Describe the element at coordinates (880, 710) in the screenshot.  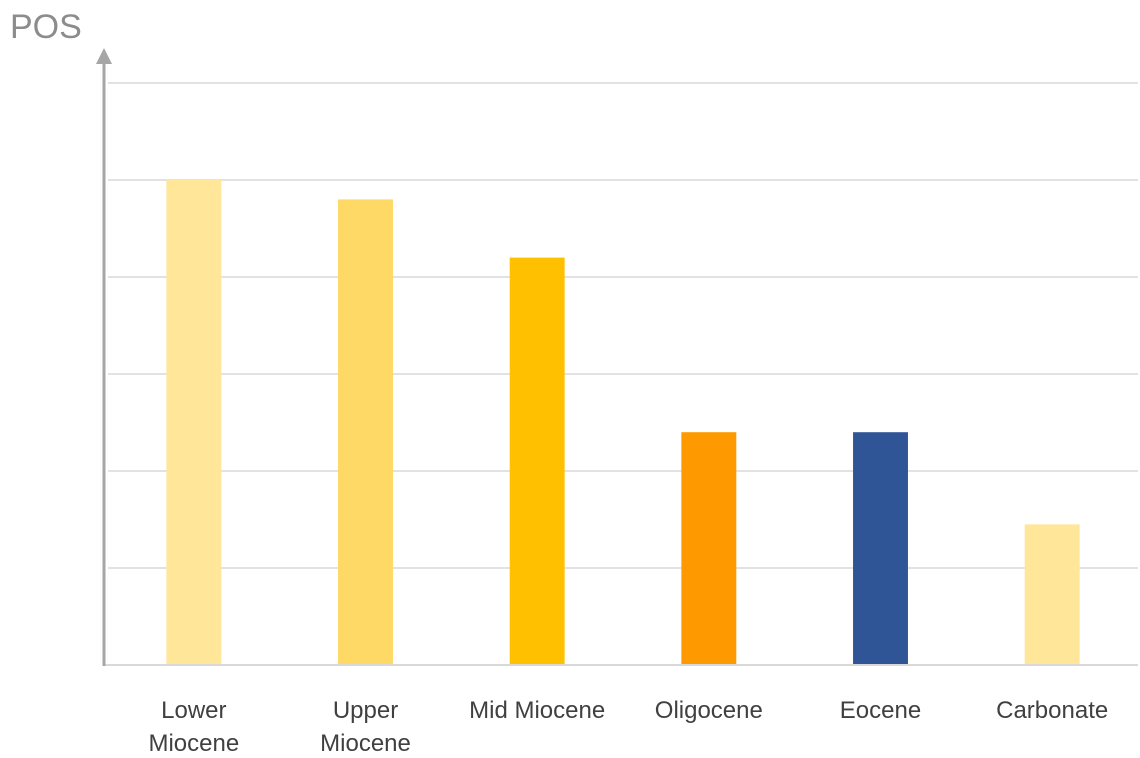
I see `x-tick-label-5: Eocene` at that location.